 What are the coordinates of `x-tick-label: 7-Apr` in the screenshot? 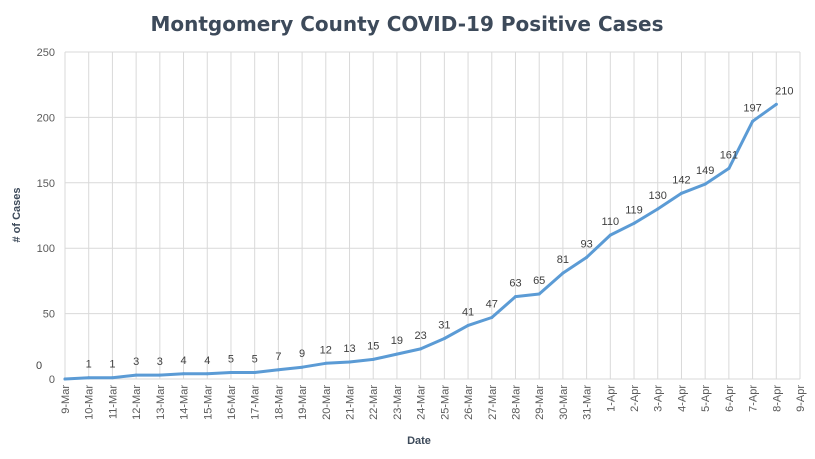 It's located at (754, 398).